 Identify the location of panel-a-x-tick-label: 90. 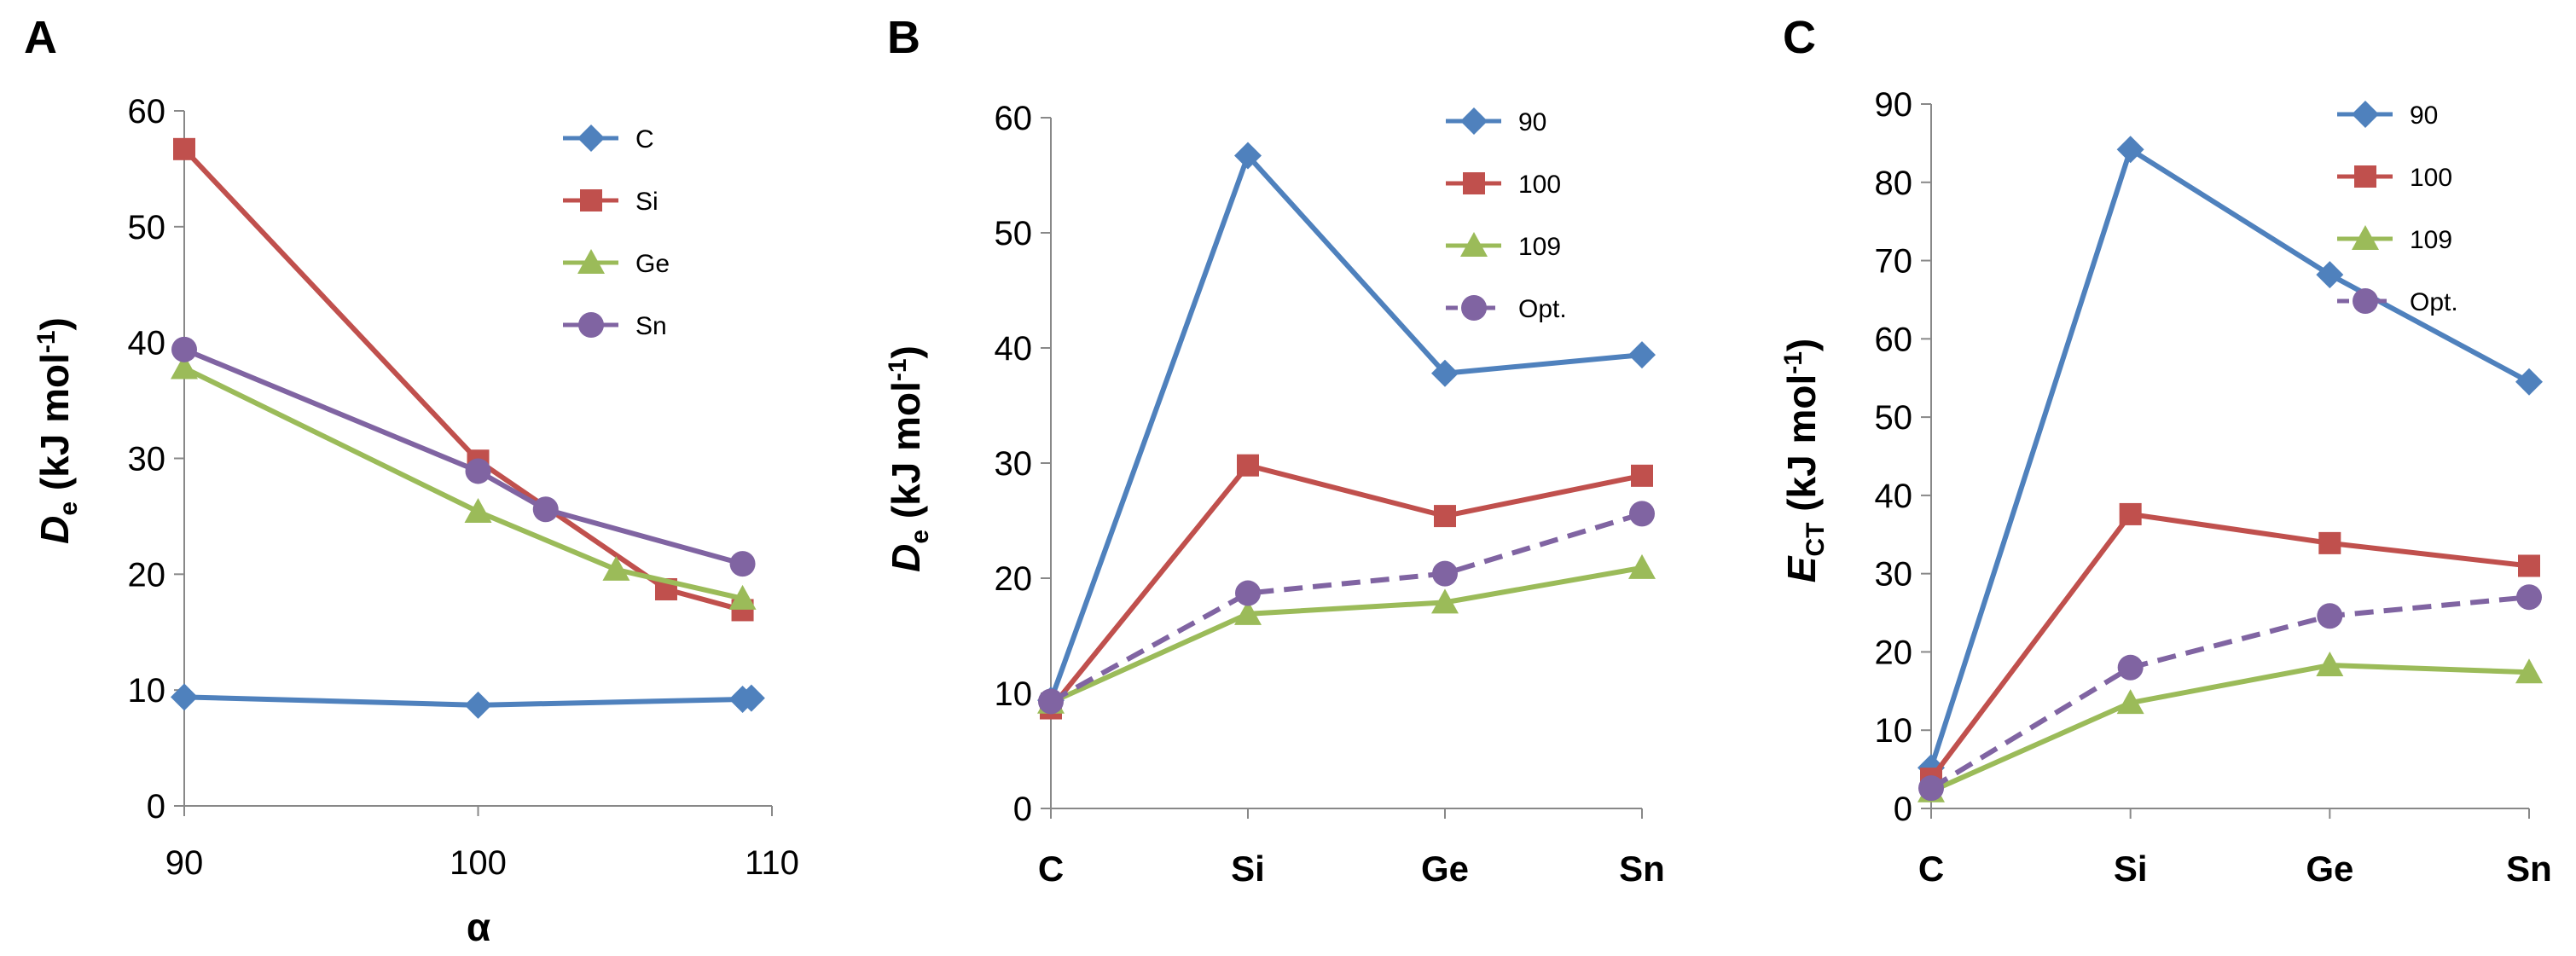
(184, 863).